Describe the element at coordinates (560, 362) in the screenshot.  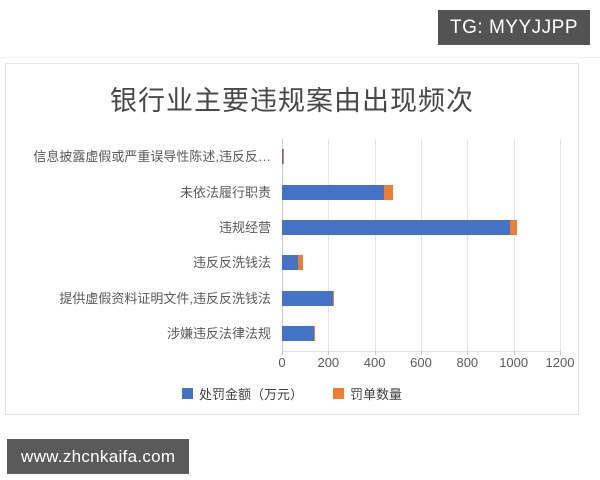
I see `x-tick-label: 1200` at that location.